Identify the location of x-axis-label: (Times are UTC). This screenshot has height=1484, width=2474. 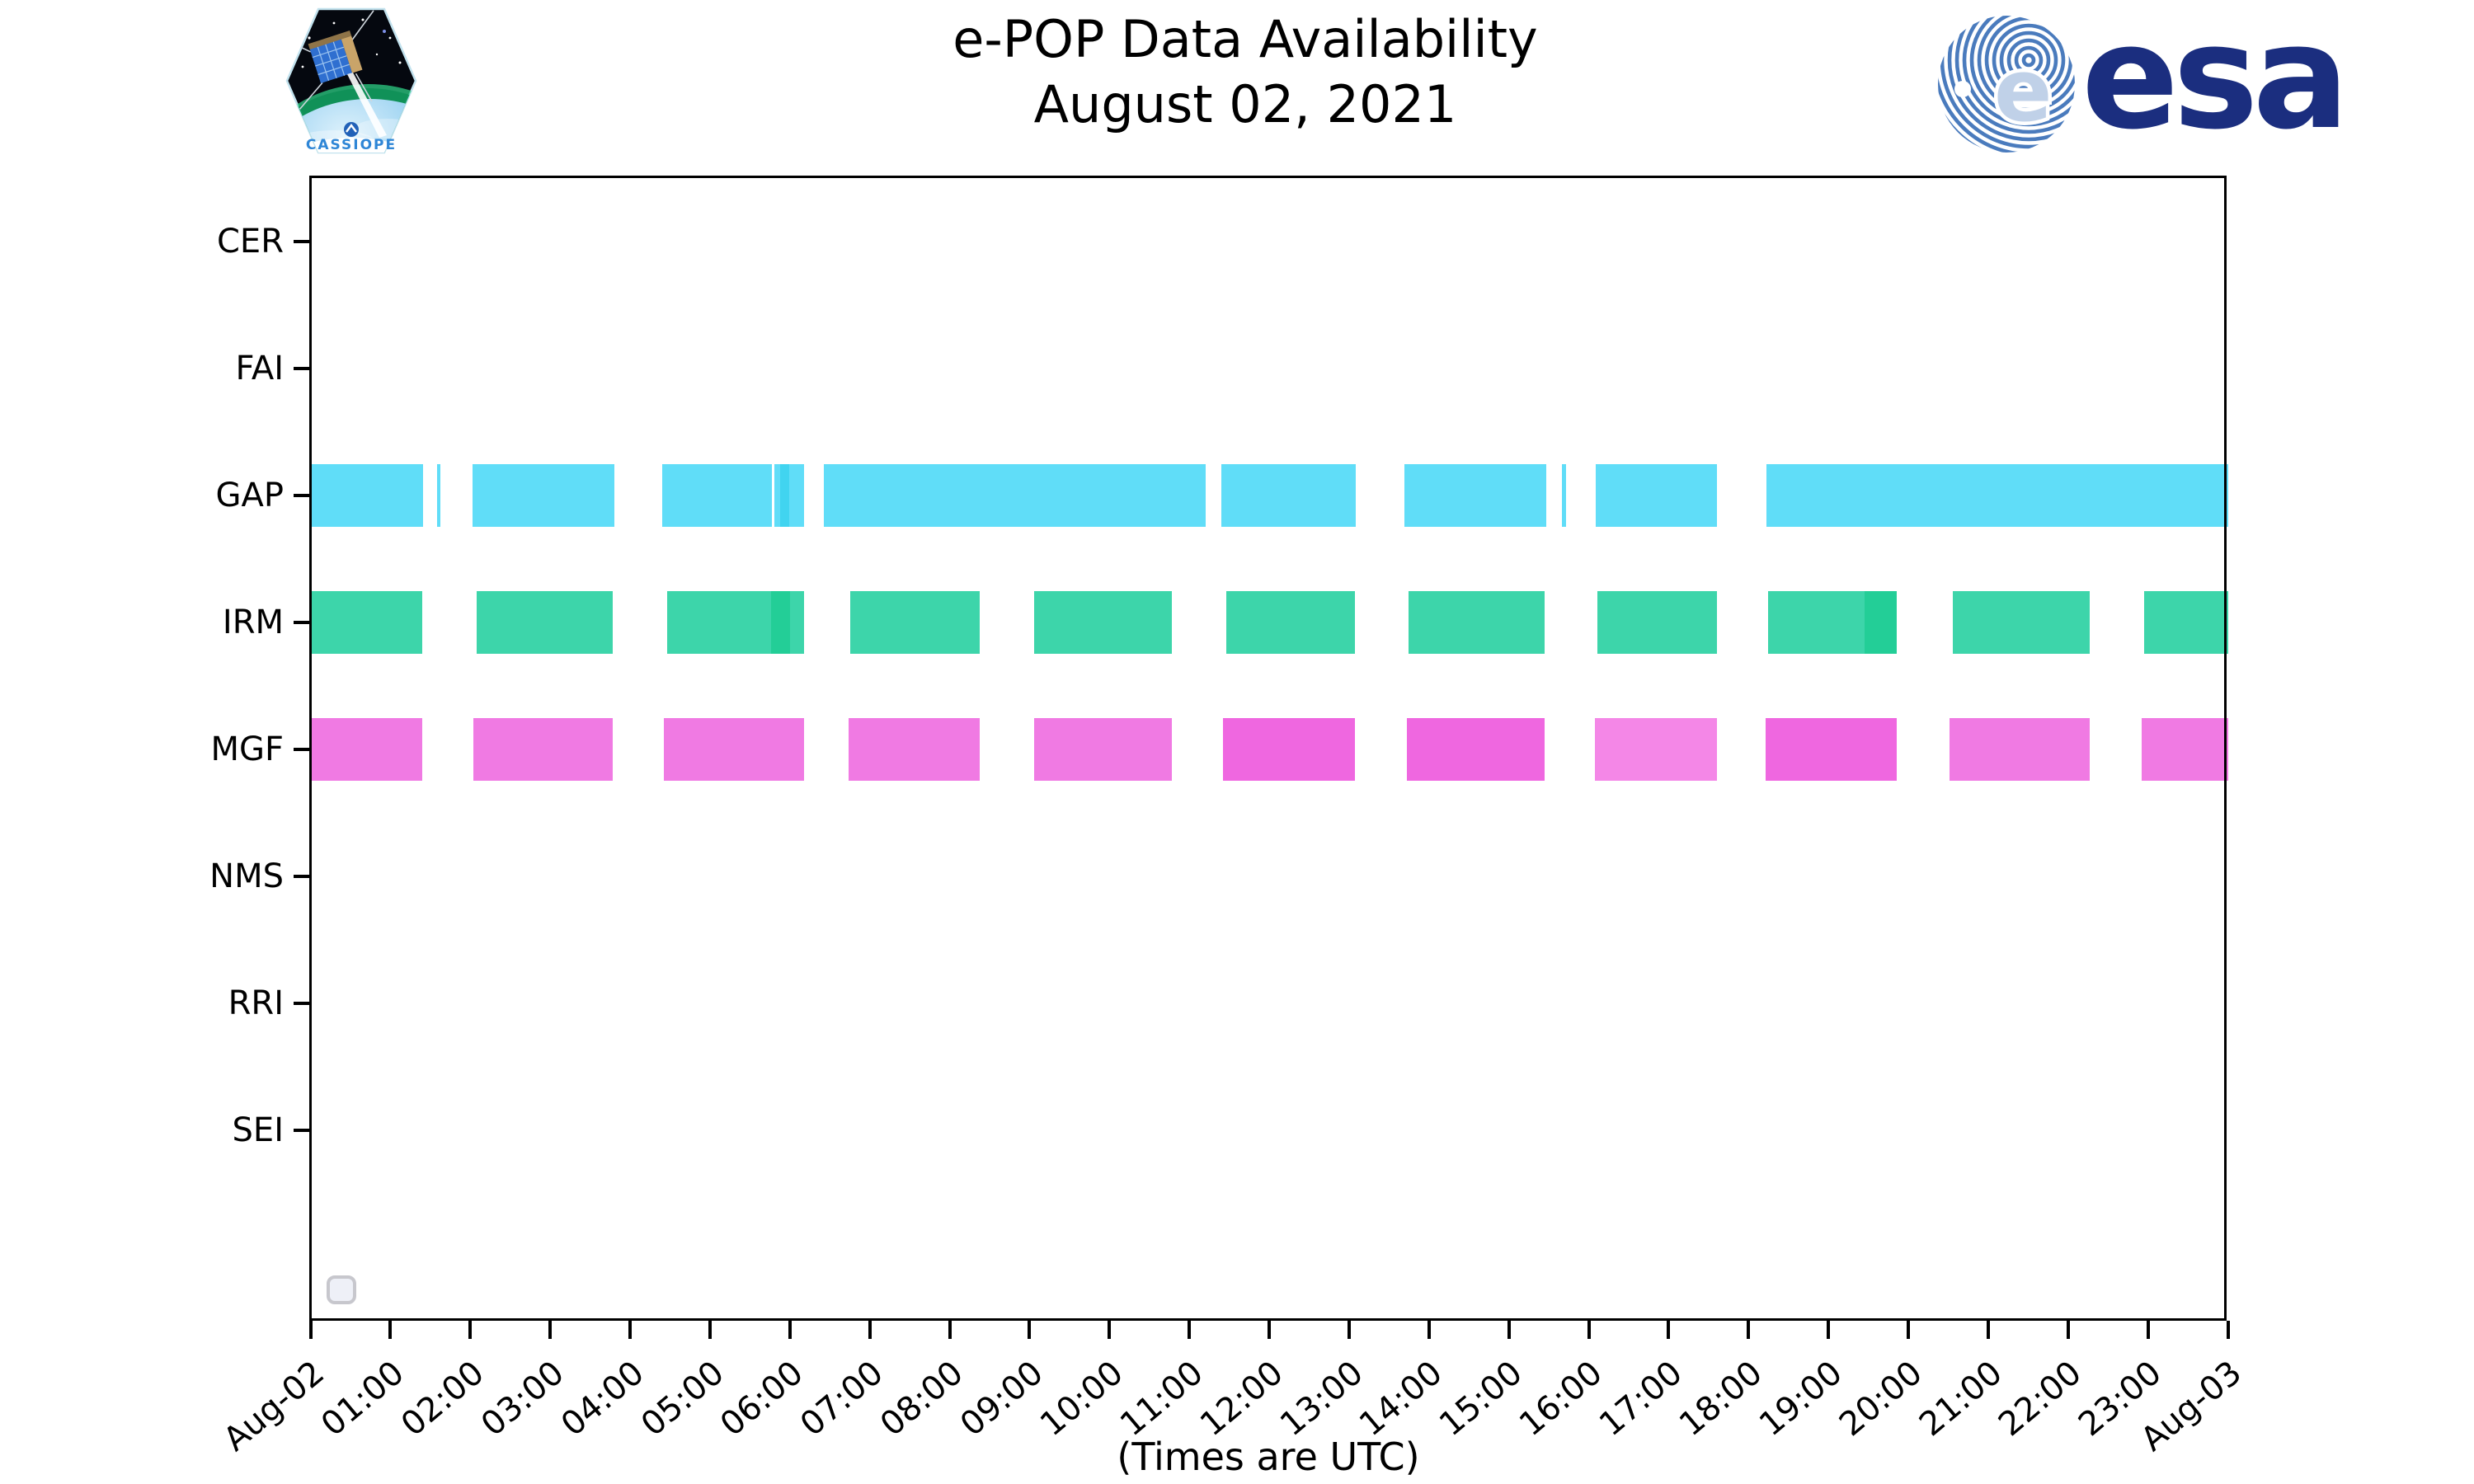
(1268, 1457).